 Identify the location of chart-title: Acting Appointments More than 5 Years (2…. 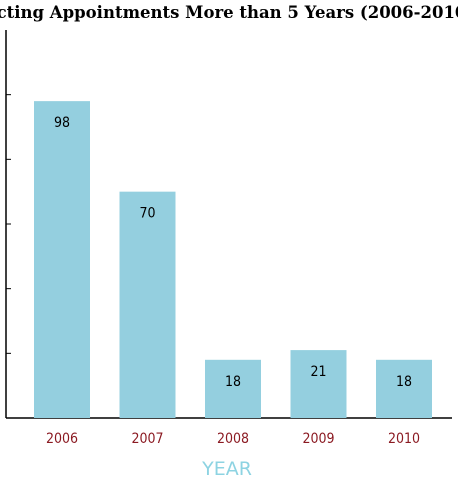
(229, 12).